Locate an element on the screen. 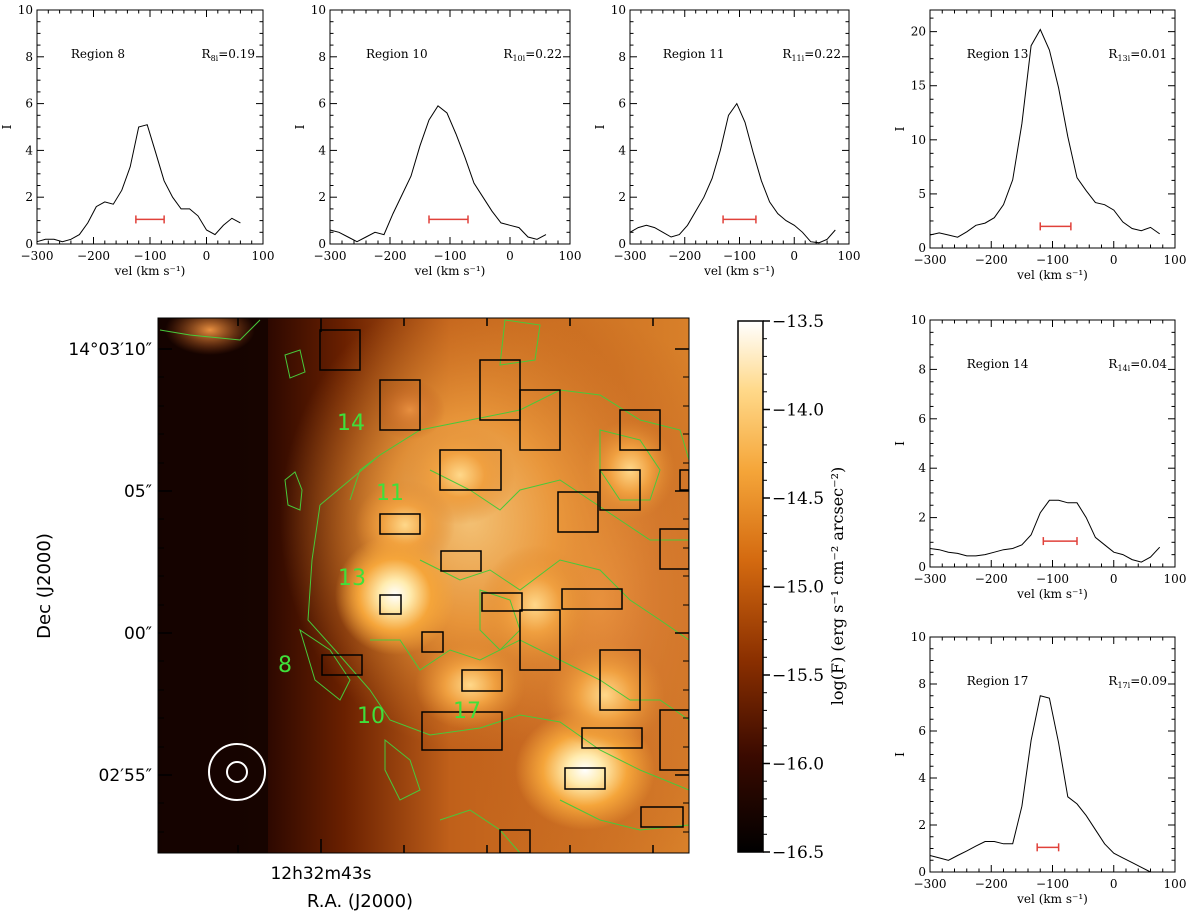 This screenshot has width=1200, height=914. colorbar-tick-label: −15.5 is located at coordinates (798, 676).